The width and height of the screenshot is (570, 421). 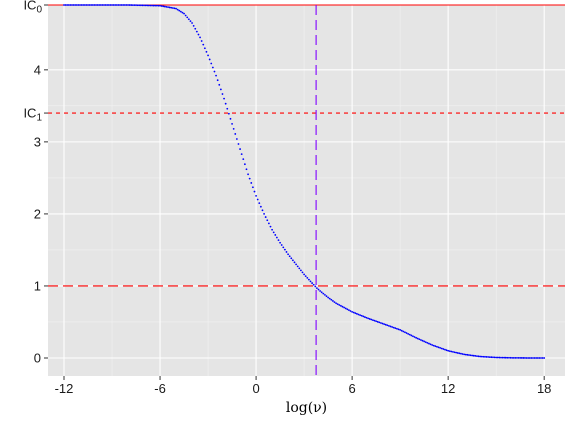 I want to click on x-tick-label: 0, so click(x=255, y=388).